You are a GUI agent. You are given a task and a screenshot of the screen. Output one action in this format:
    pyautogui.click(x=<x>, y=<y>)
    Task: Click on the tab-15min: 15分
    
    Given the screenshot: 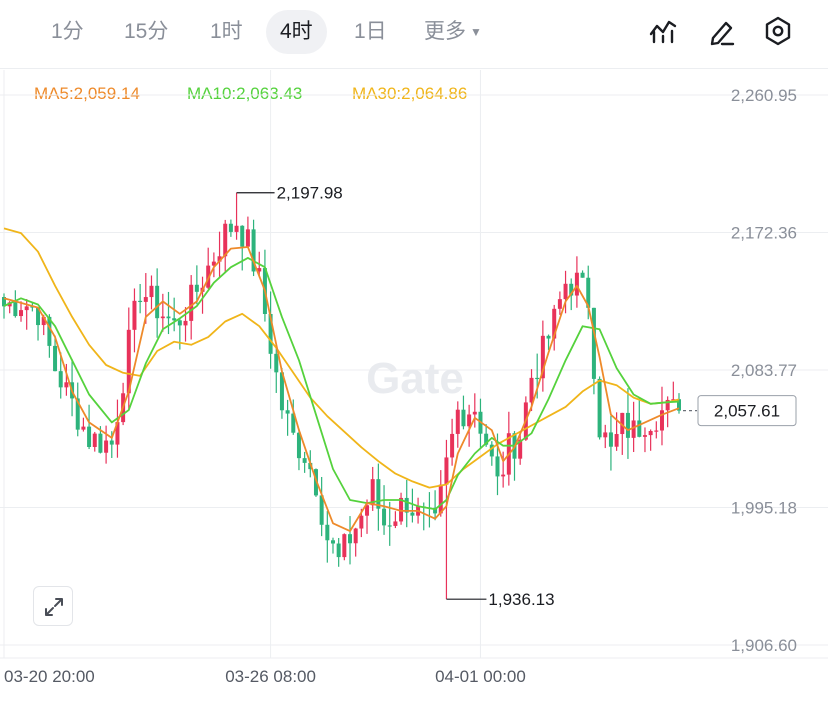 What is the action you would take?
    pyautogui.click(x=146, y=31)
    